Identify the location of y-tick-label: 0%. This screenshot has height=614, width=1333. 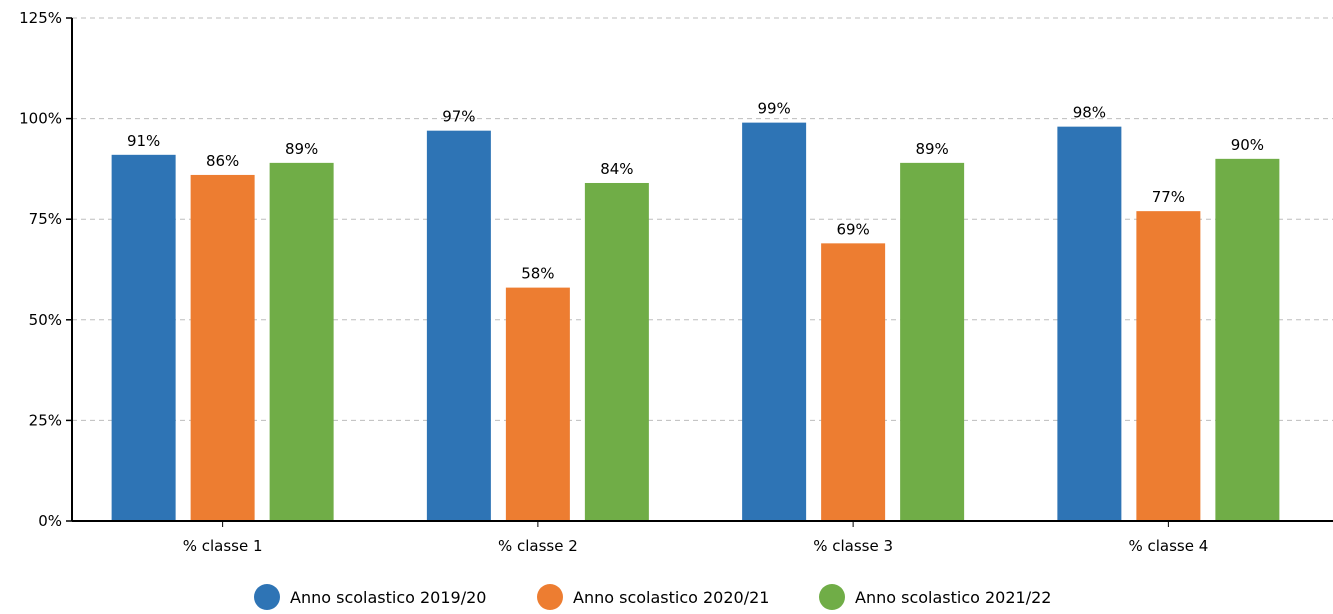
(50, 521).